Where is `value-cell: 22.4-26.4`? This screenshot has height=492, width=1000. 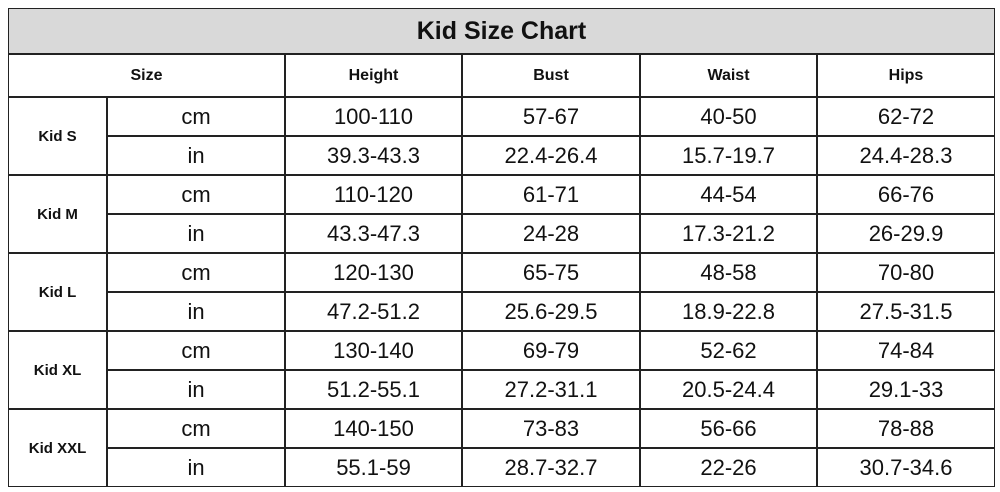
value-cell: 22.4-26.4 is located at coordinates (551, 155).